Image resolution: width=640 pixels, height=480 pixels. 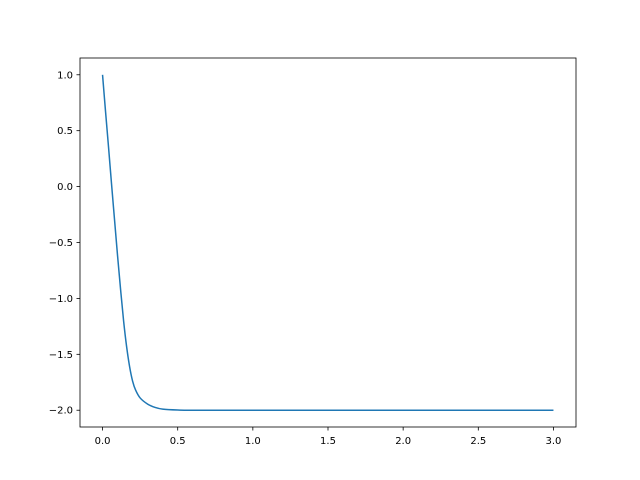 What do you see at coordinates (403, 441) in the screenshot?
I see `x-tick-label: 2.0` at bounding box center [403, 441].